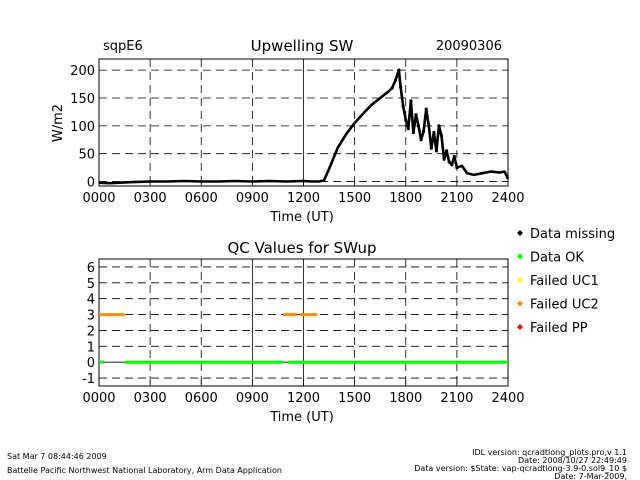 This screenshot has width=640, height=480. I want to click on top-x-tick-labels: 0000 0300 0600 0900 1200 1500 1800 2100 2400, so click(303, 198).